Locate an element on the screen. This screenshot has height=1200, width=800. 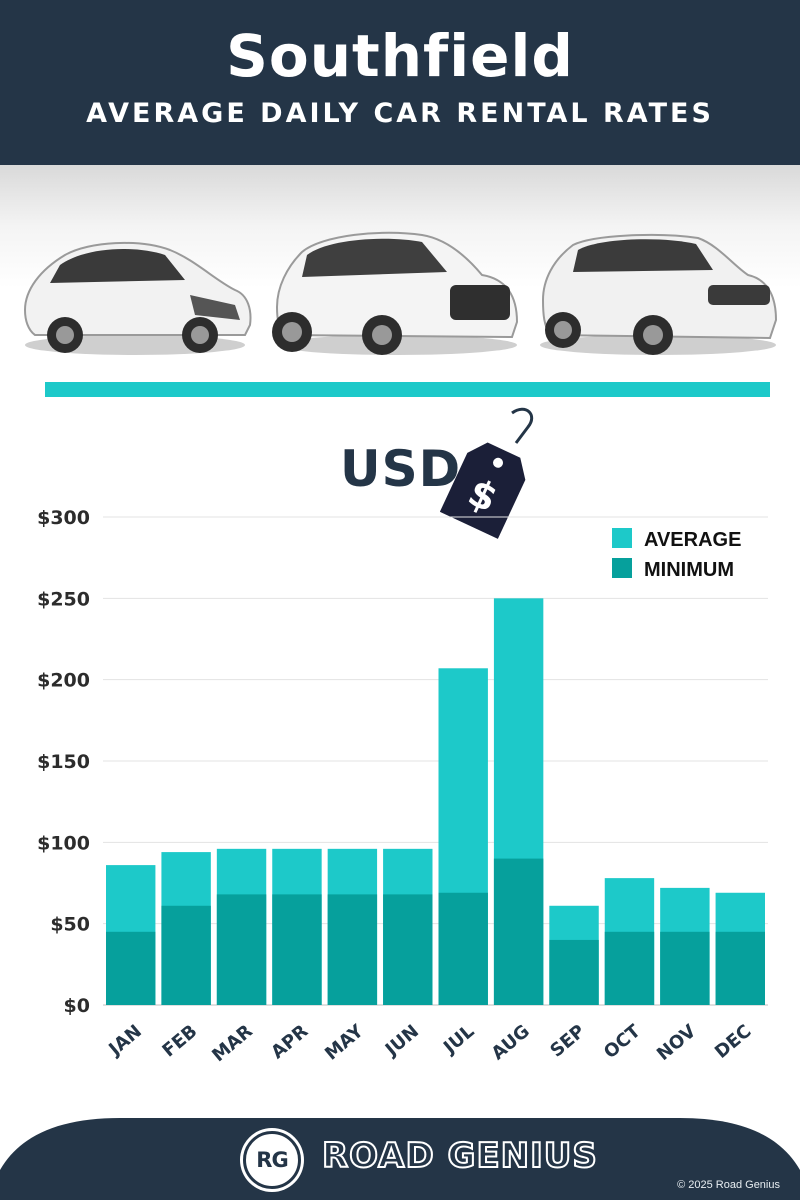
price-tag-icon: $ is located at coordinates (487, 473).